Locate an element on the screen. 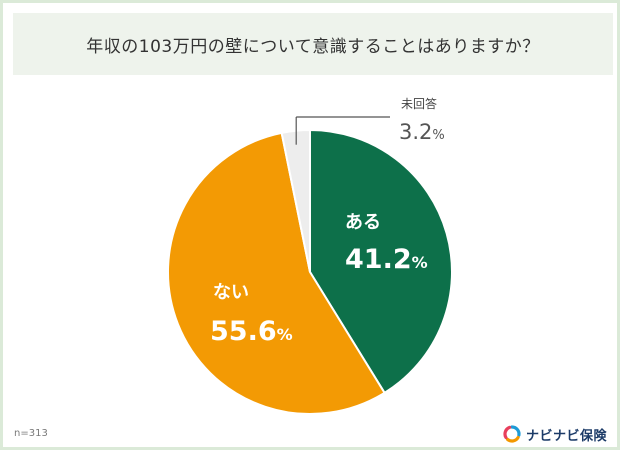 Image resolution: width=620 pixels, height=450 pixels. chart-title: 年収の103万円の壁について意識することはありますか？ is located at coordinates (313, 46).